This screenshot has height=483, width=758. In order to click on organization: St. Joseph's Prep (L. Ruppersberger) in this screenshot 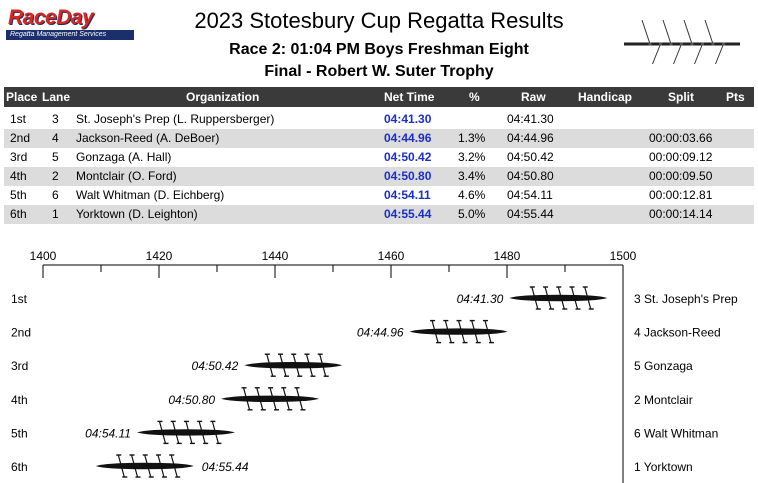, I will do `click(175, 119)`.